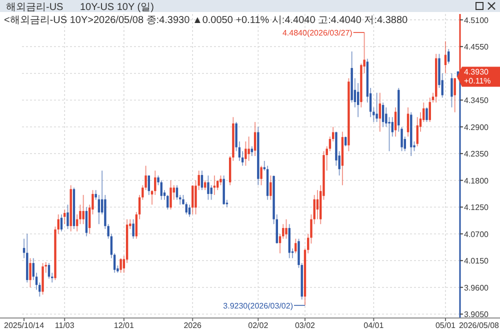 Image resolution: width=500 pixels, height=332 pixels. What do you see at coordinates (479, 325) in the screenshot?
I see `text: 2026/05/08` at bounding box center [479, 325].